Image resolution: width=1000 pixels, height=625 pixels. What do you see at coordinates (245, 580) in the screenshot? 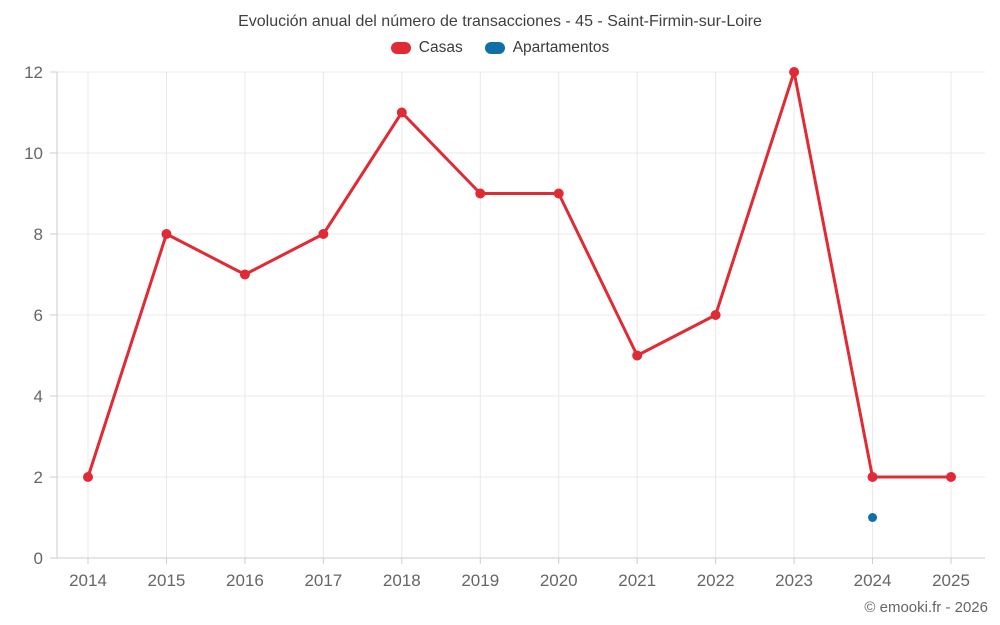
I see `x-tick-label: 2016` at bounding box center [245, 580].